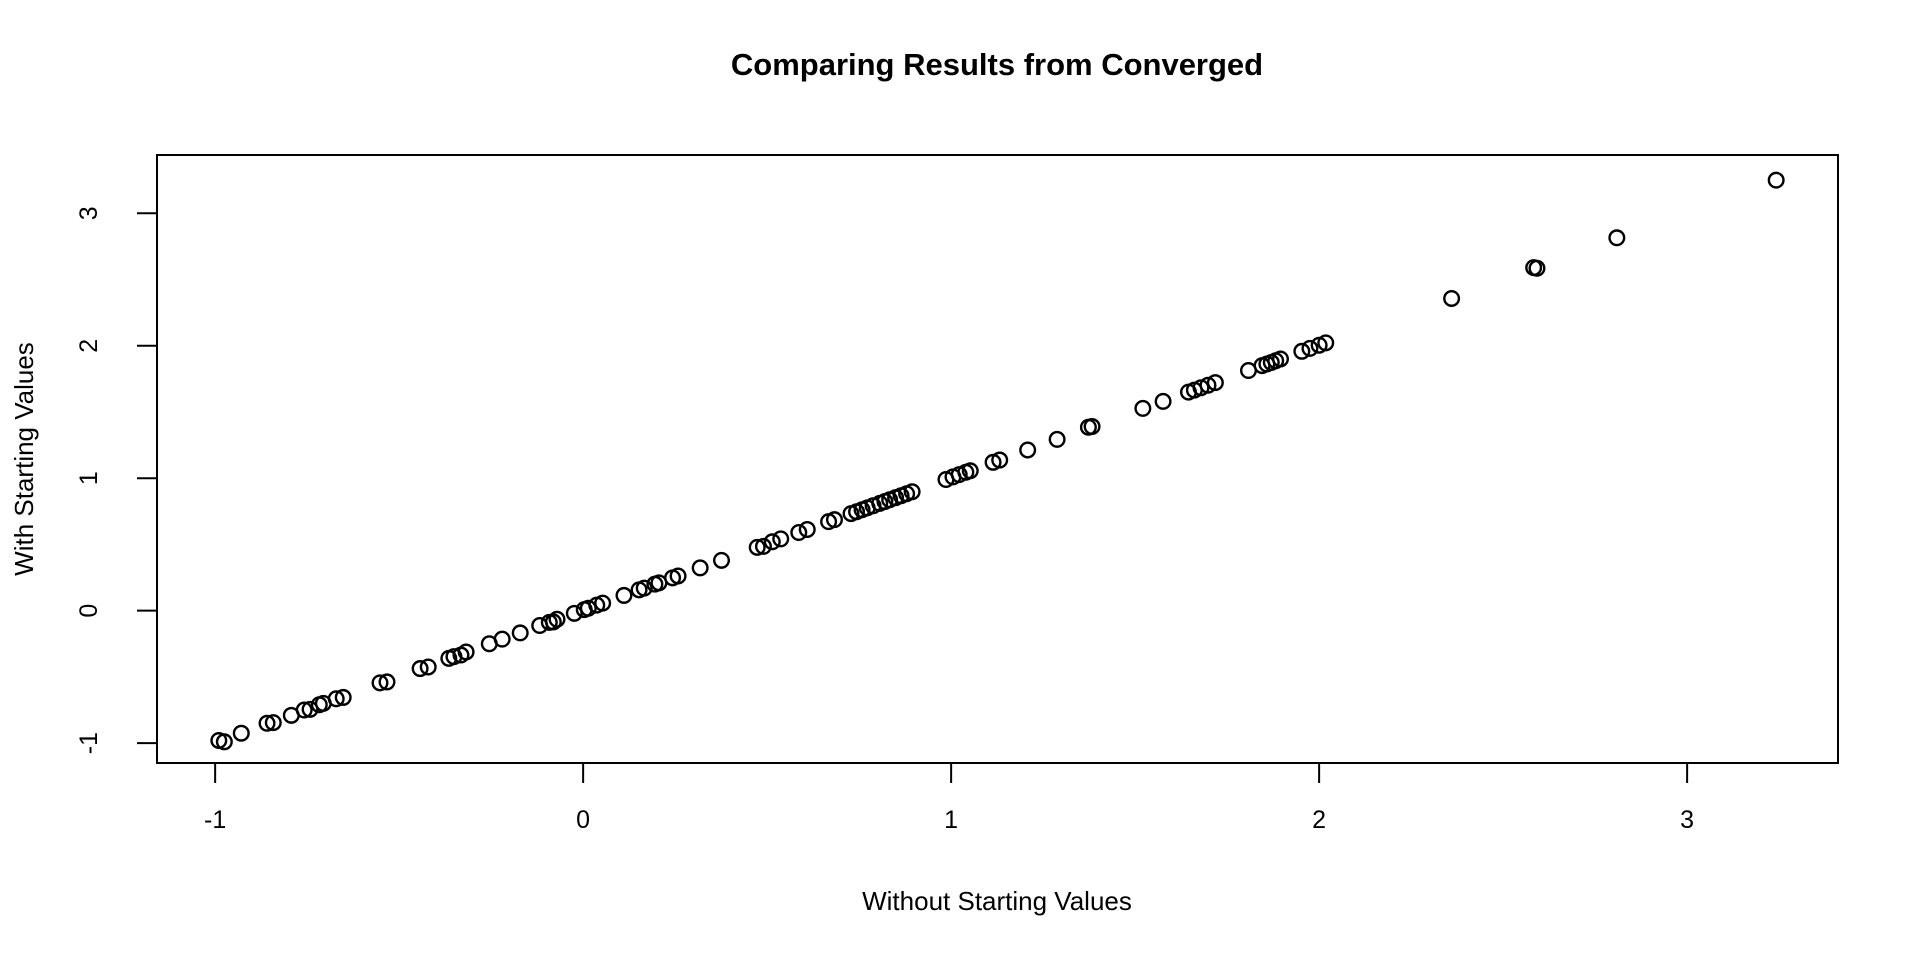 The image size is (1920, 960). What do you see at coordinates (24, 459) in the screenshot?
I see `y-axis-title: With Starting Values` at bounding box center [24, 459].